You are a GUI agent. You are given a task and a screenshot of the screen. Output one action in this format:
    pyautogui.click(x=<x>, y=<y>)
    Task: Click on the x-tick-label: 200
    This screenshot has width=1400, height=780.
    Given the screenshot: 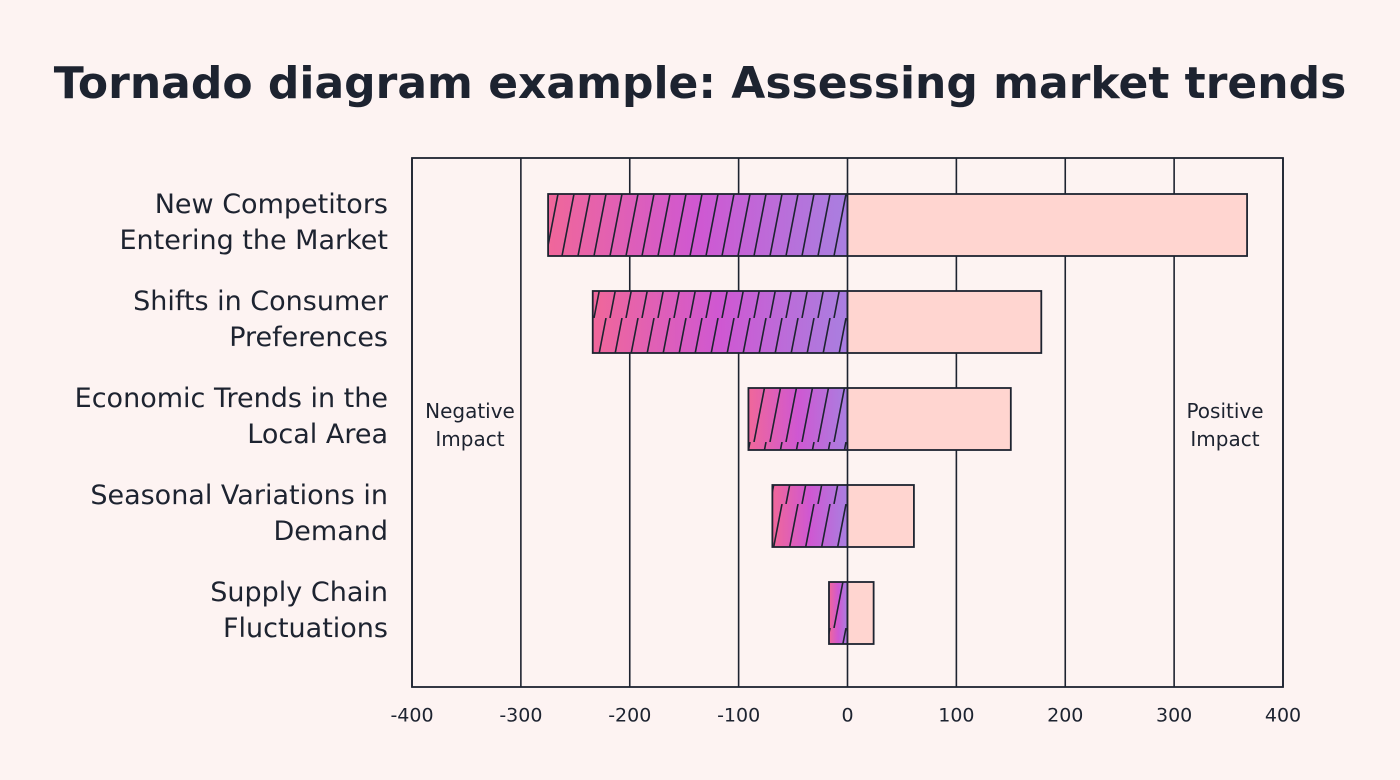 What is the action you would take?
    pyautogui.click(x=1065, y=716)
    